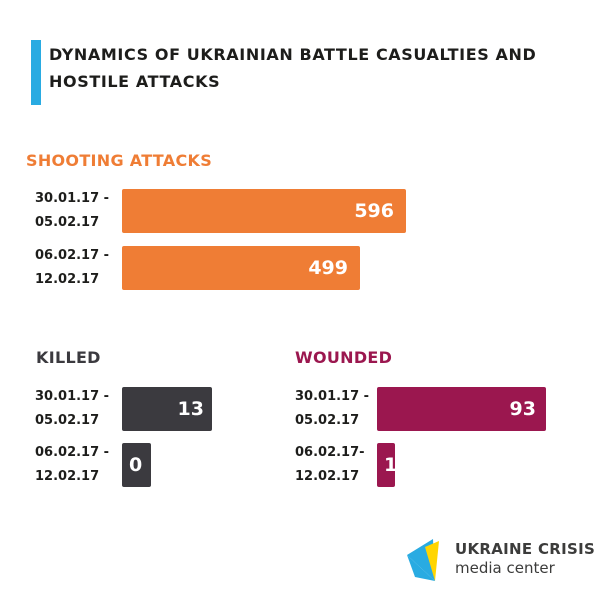 The width and height of the screenshot is (600, 600). What do you see at coordinates (522, 409) in the screenshot?
I see `data-label: 93` at bounding box center [522, 409].